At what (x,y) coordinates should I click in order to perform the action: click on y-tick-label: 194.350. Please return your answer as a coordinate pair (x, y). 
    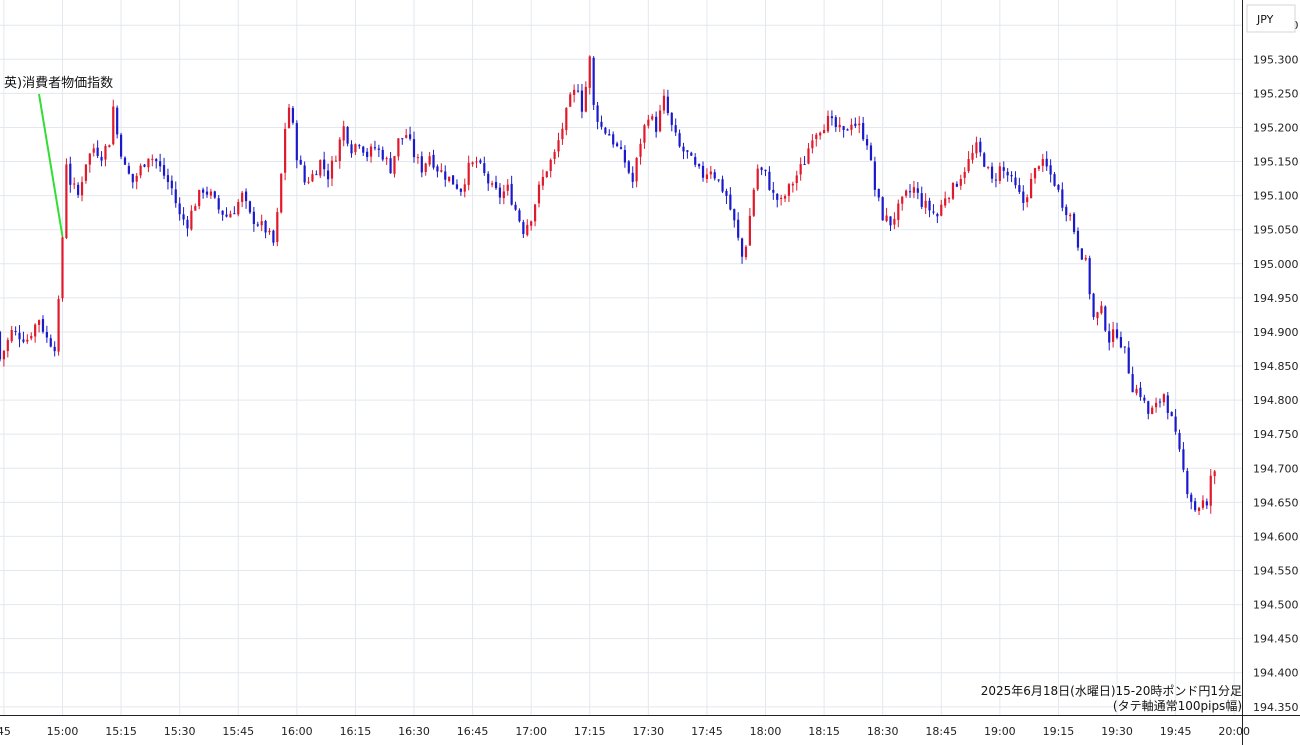
    Looking at the image, I should click on (1276, 707).